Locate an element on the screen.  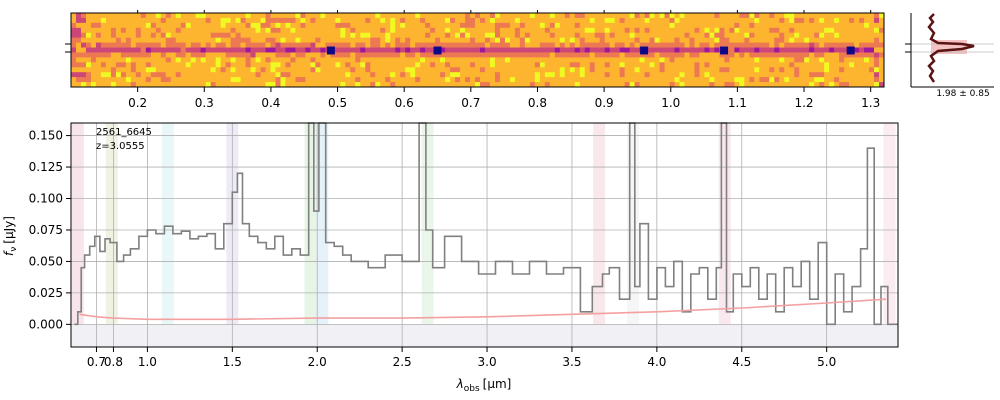
spectrum-2d-xtick-label: 1.2 is located at coordinates (803, 103).